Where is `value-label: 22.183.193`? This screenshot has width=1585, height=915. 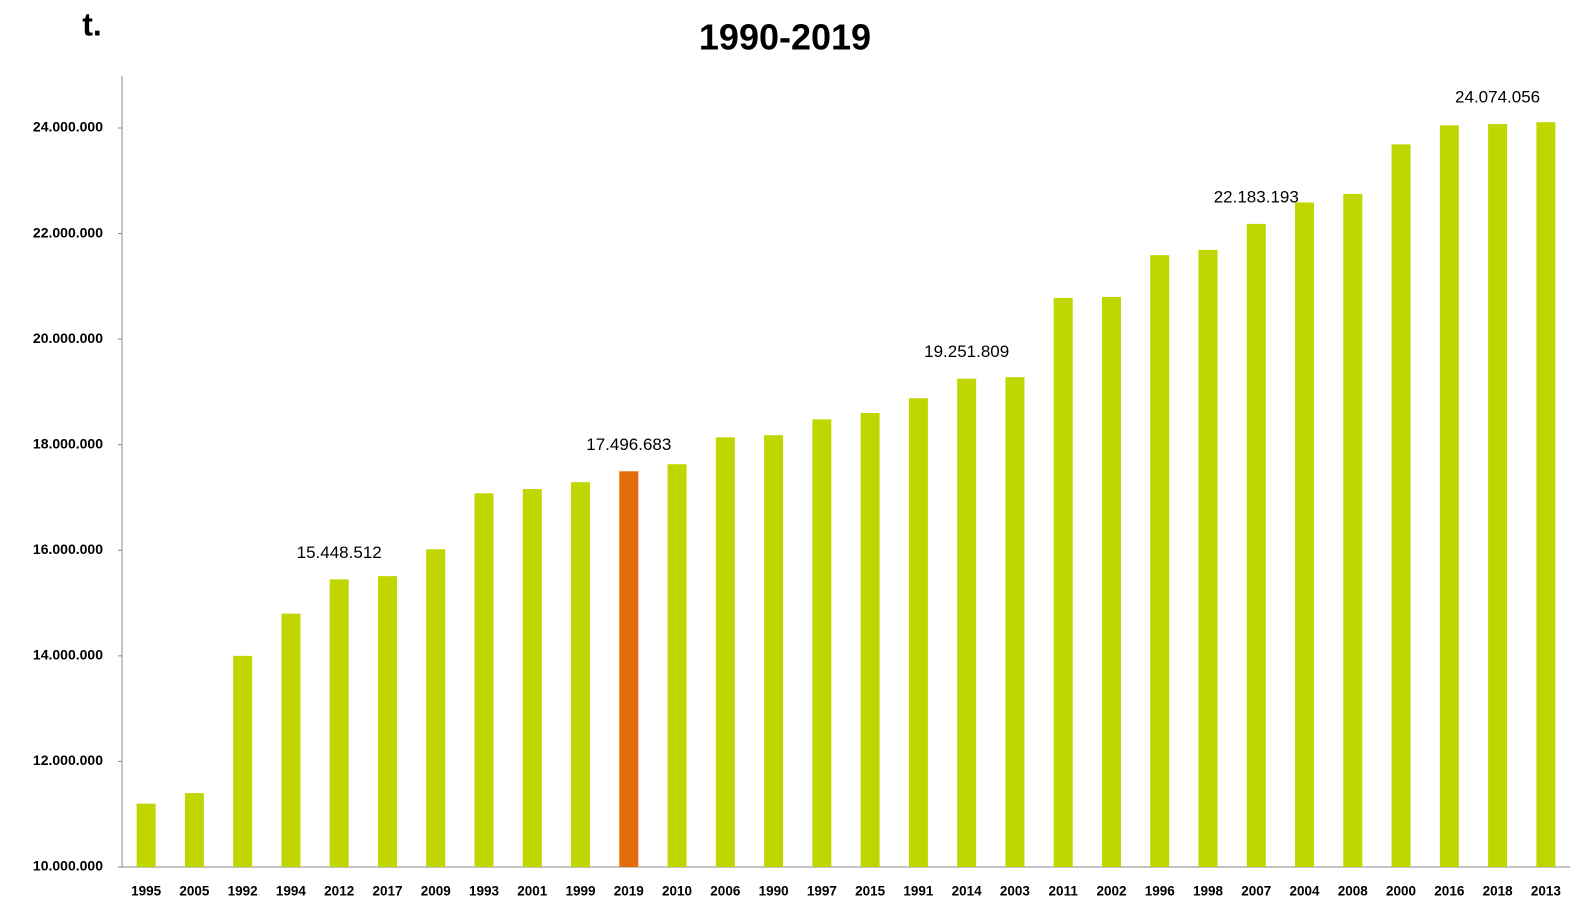 value-label: 22.183.193 is located at coordinates (1256, 196).